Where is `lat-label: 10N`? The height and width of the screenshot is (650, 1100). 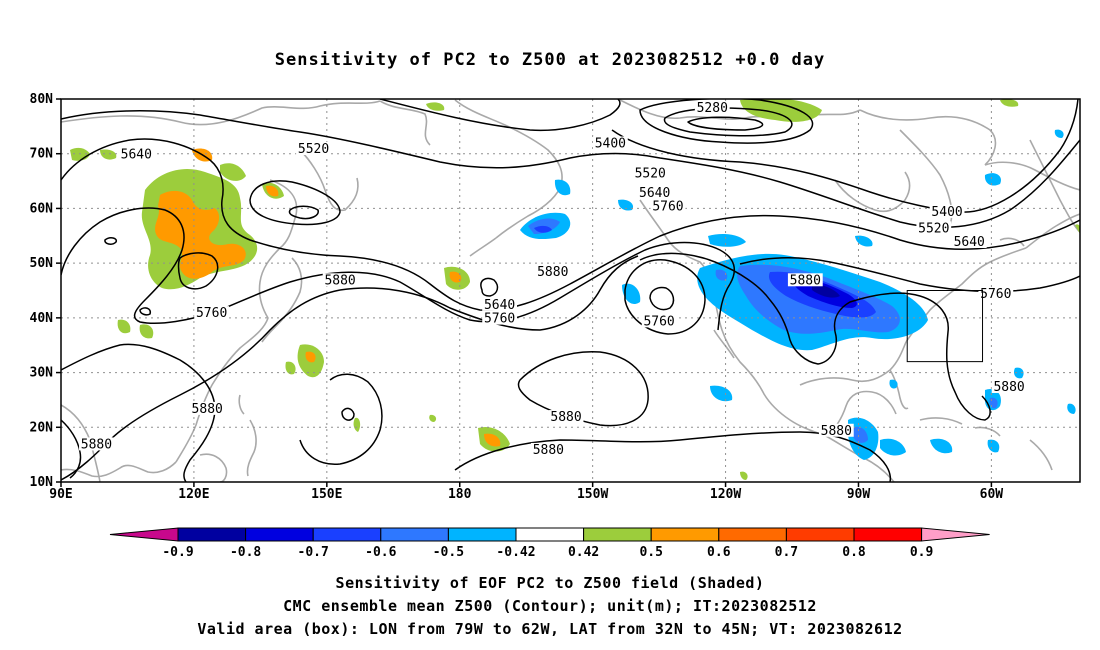 lat-label: 10N is located at coordinates (42, 482).